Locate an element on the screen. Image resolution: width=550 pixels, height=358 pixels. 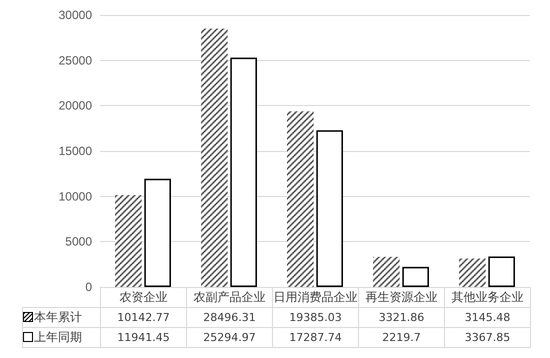
x-tick-label: 农副产品企业 is located at coordinates (229, 298).